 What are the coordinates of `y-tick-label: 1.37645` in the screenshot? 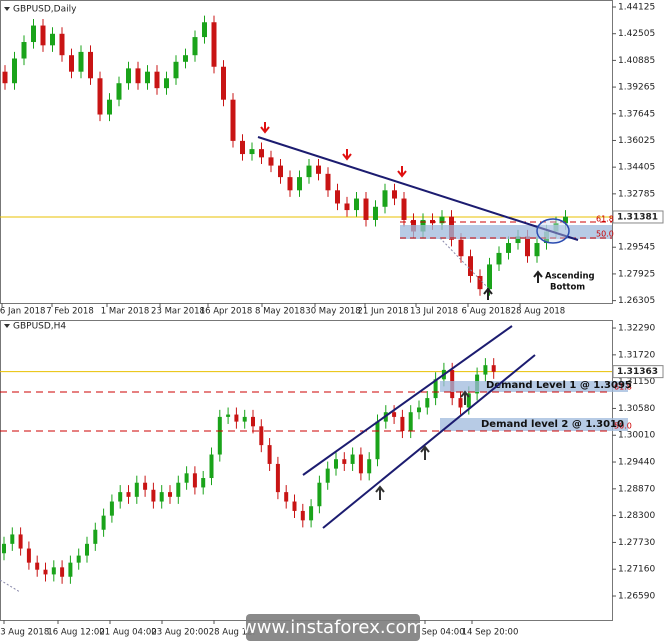 It's located at (636, 114).